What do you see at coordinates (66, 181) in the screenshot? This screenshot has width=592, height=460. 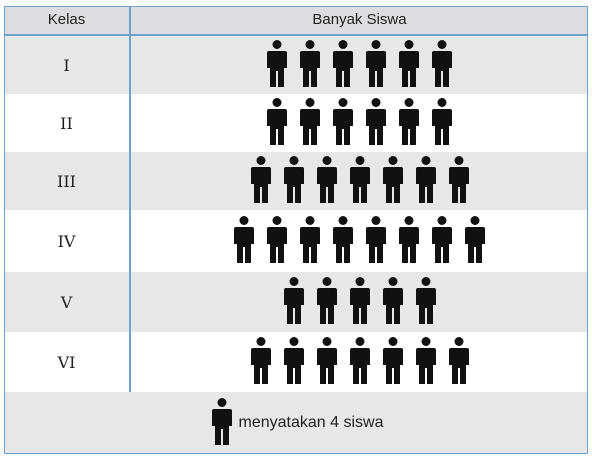 I see `class-label: III` at bounding box center [66, 181].